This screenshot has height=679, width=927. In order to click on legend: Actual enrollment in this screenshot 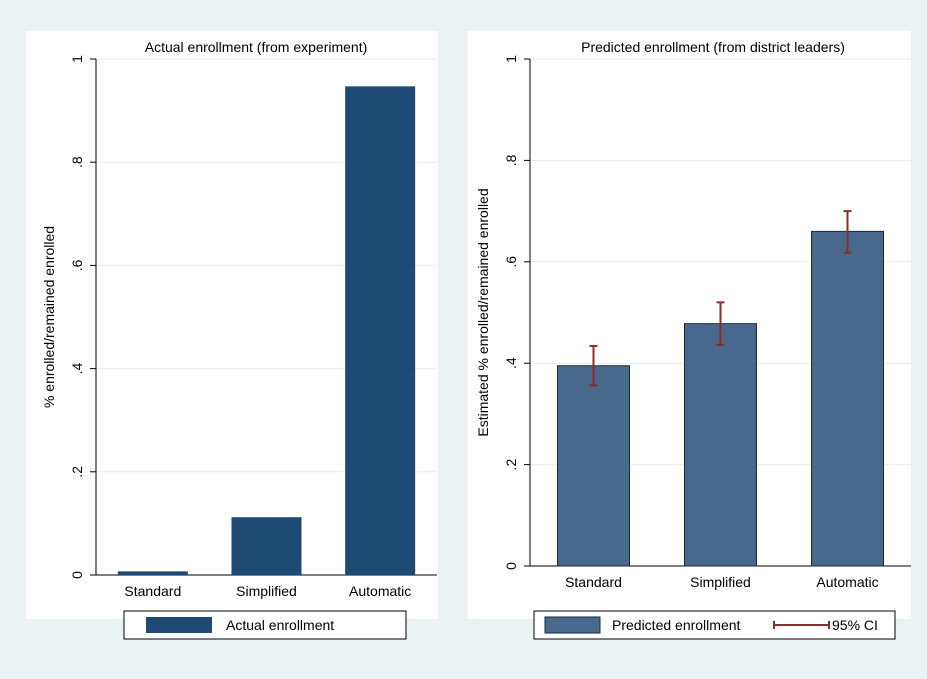, I will do `click(265, 625)`.